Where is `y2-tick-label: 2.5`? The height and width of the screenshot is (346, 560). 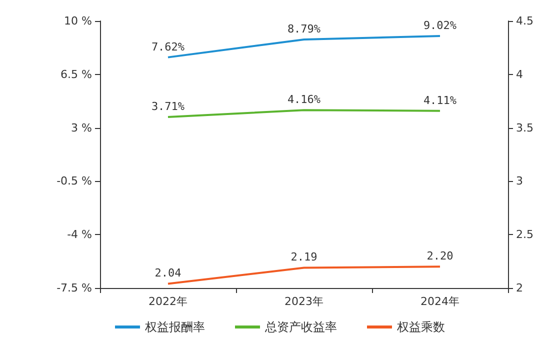
y2-tick-label: 2.5 is located at coordinates (525, 235).